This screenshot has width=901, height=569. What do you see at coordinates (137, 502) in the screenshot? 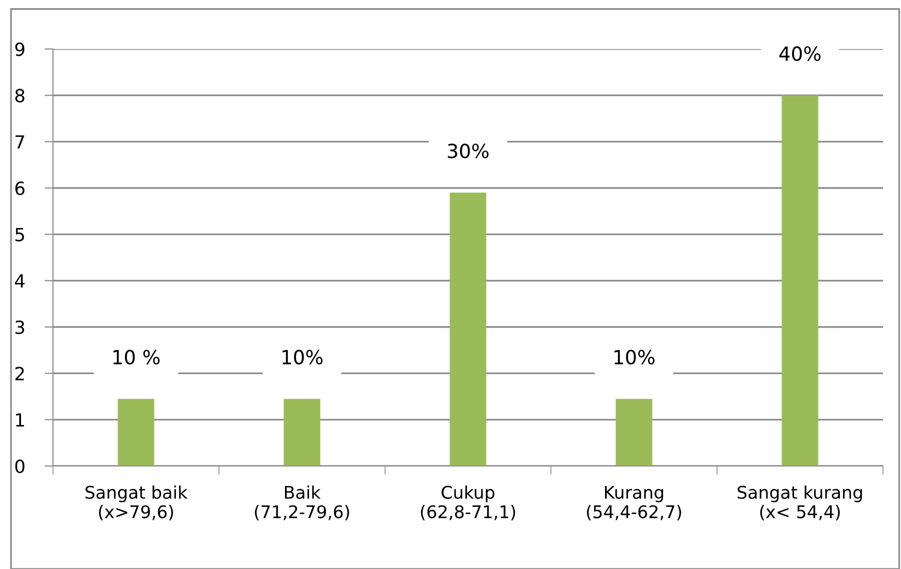
I see `x-tick-label: Sangat baik (x>79,6)` at bounding box center [137, 502].